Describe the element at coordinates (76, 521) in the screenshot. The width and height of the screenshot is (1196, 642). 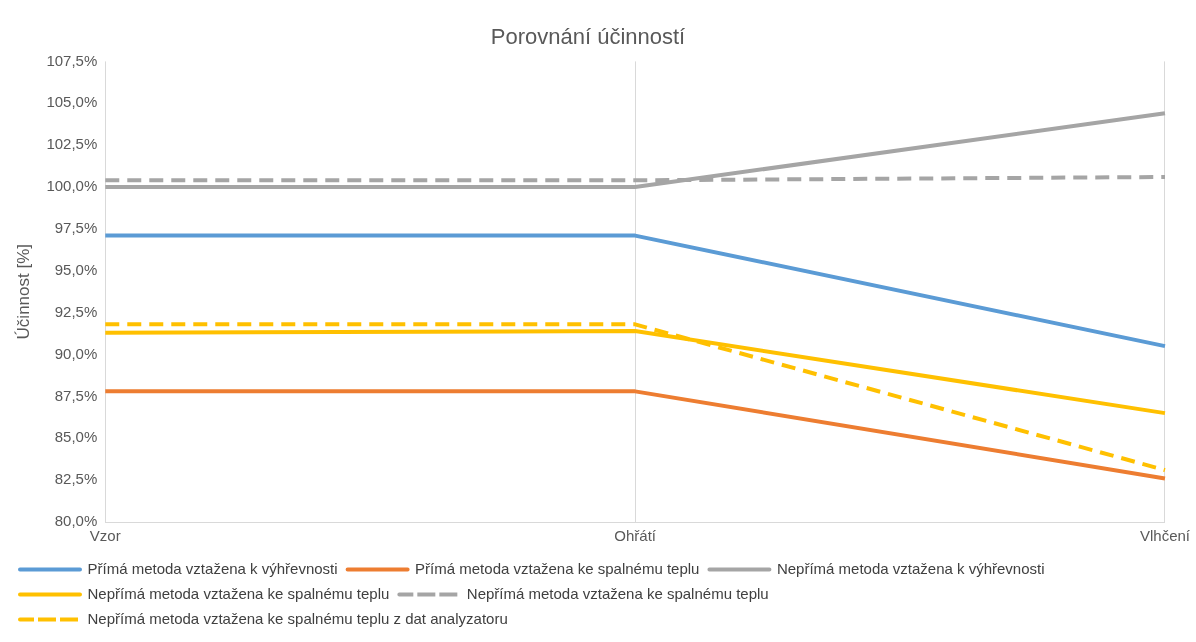
I see `y-tick-label: 80,0%` at that location.